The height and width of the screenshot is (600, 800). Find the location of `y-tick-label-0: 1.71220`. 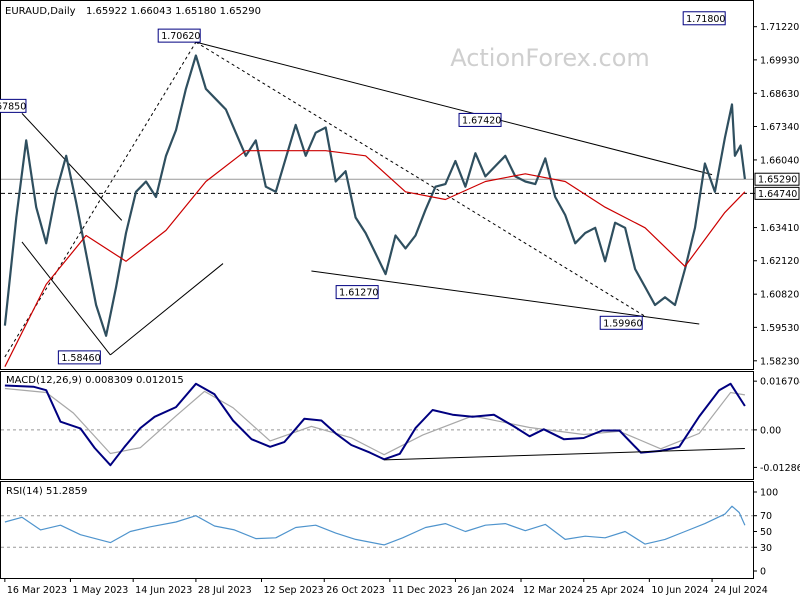

y-tick-label-0: 1.71220 is located at coordinates (779, 27).